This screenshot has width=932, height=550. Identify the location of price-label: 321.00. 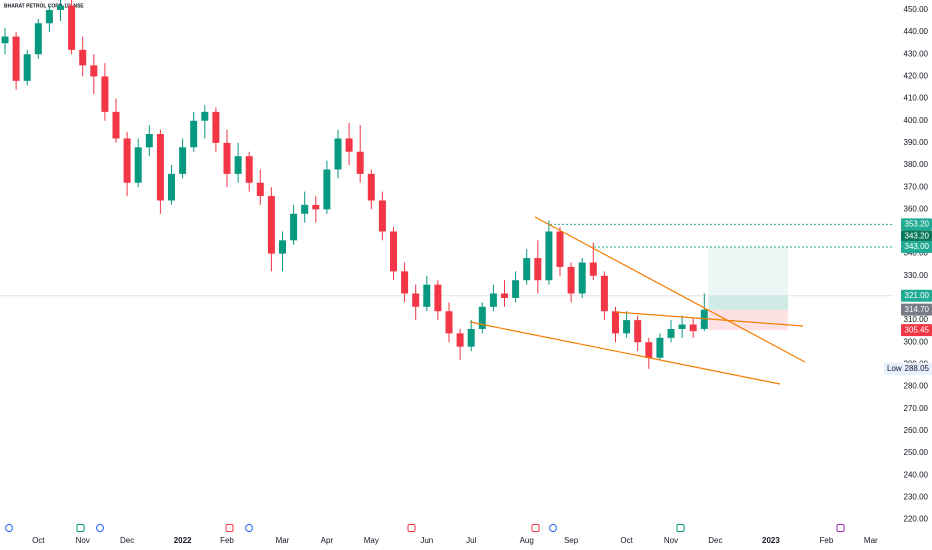
(917, 295).